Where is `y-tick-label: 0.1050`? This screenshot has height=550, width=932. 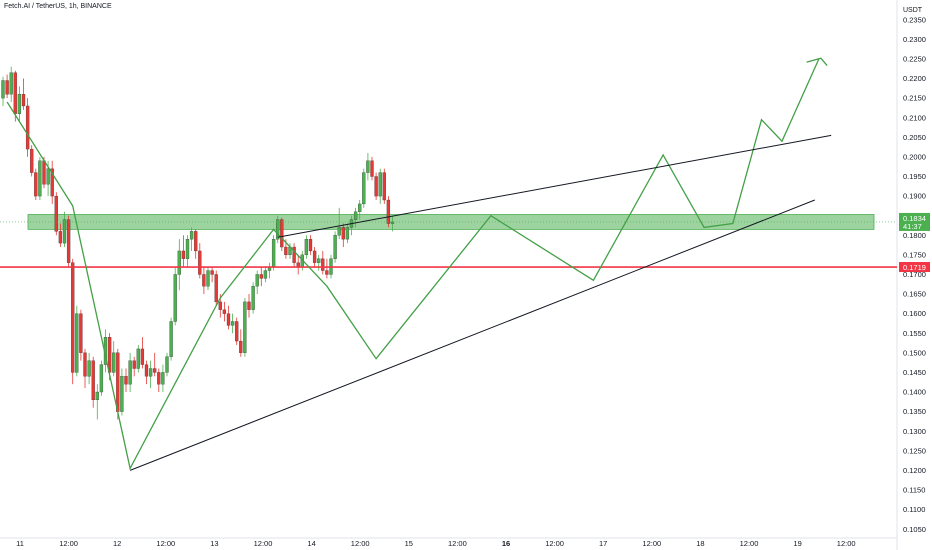
y-tick-label: 0.1050 is located at coordinates (914, 529).